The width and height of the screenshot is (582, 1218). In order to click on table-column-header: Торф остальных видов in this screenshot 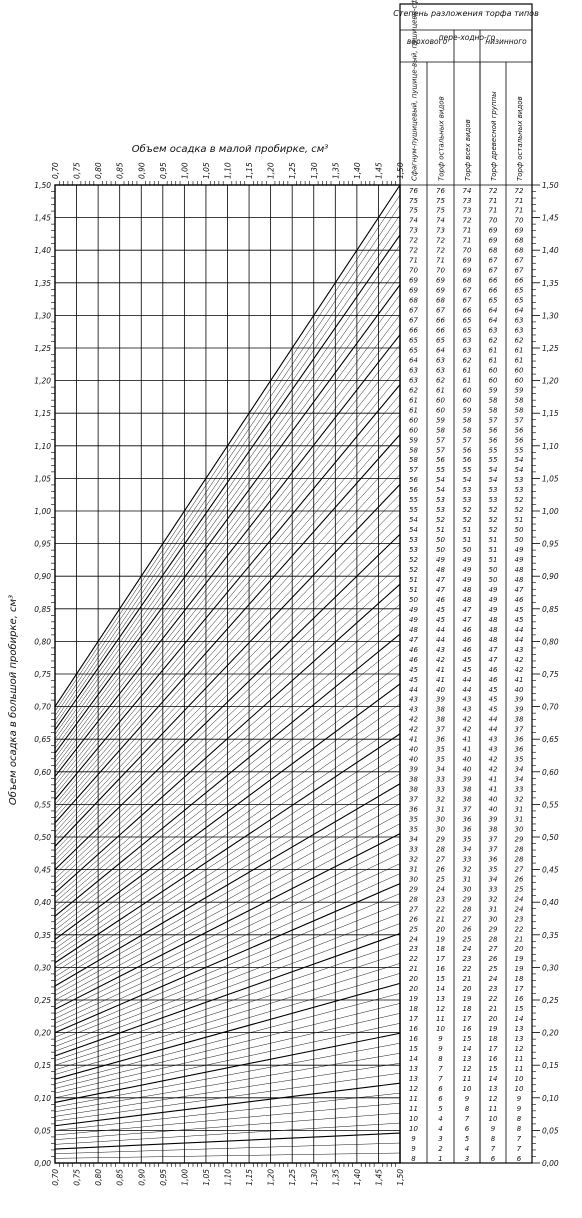, I will do `click(442, 138)`.